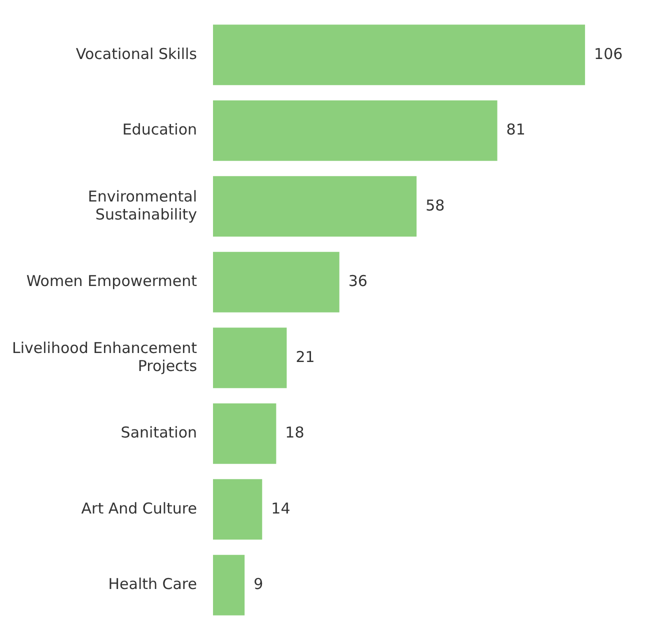 The height and width of the screenshot is (640, 656). Describe the element at coordinates (137, 53) in the screenshot. I see `y-tick-label: Vocational Skills` at that location.